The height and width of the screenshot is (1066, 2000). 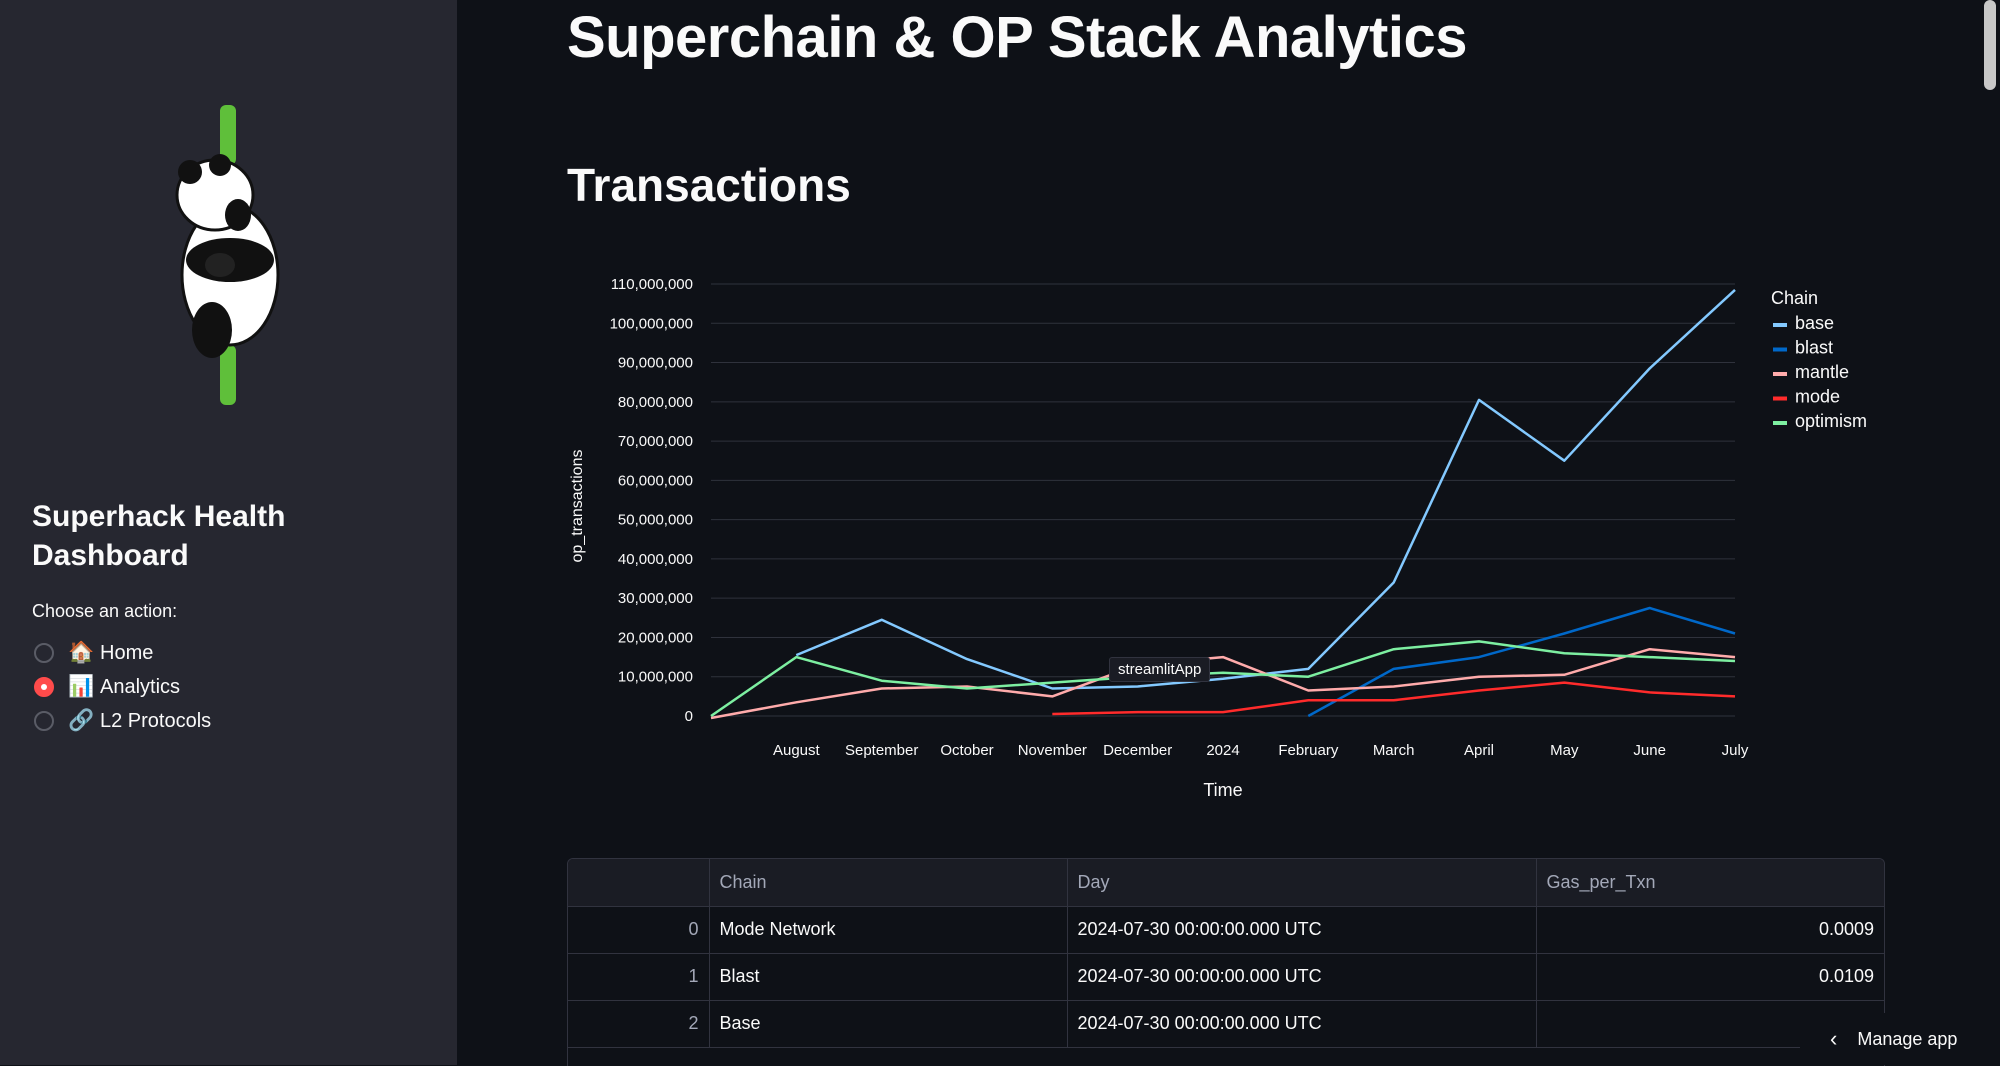 What do you see at coordinates (1831, 421) in the screenshot?
I see `legend-label-optimism: optimism` at bounding box center [1831, 421].